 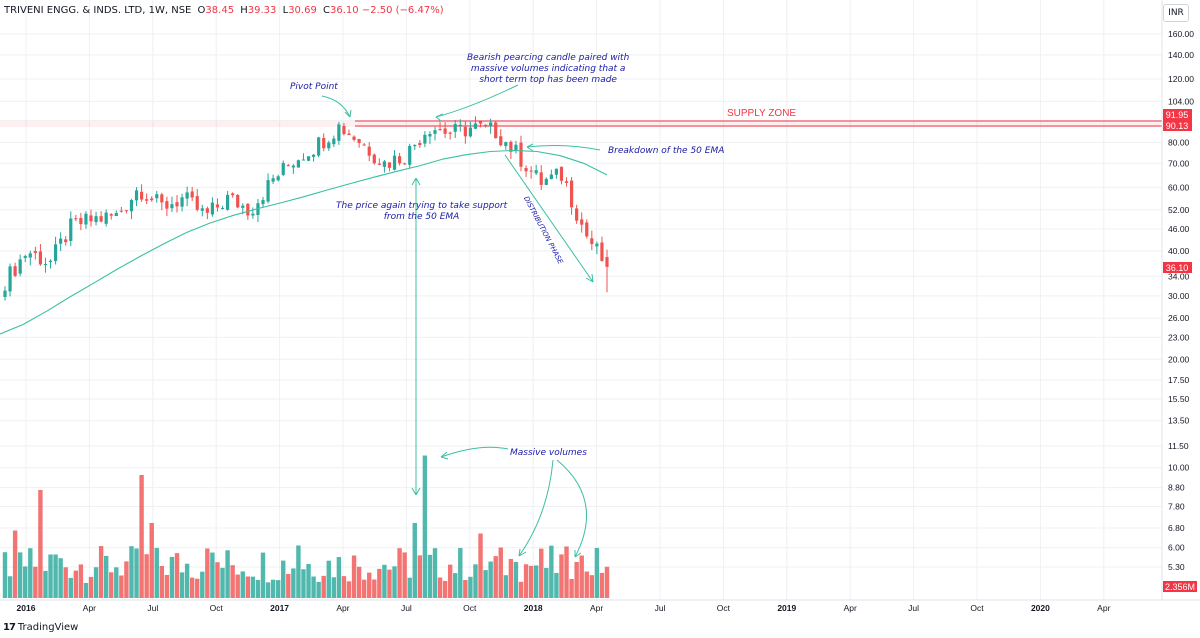 I want to click on price-tick-label: 30.00, so click(x=1179, y=296).